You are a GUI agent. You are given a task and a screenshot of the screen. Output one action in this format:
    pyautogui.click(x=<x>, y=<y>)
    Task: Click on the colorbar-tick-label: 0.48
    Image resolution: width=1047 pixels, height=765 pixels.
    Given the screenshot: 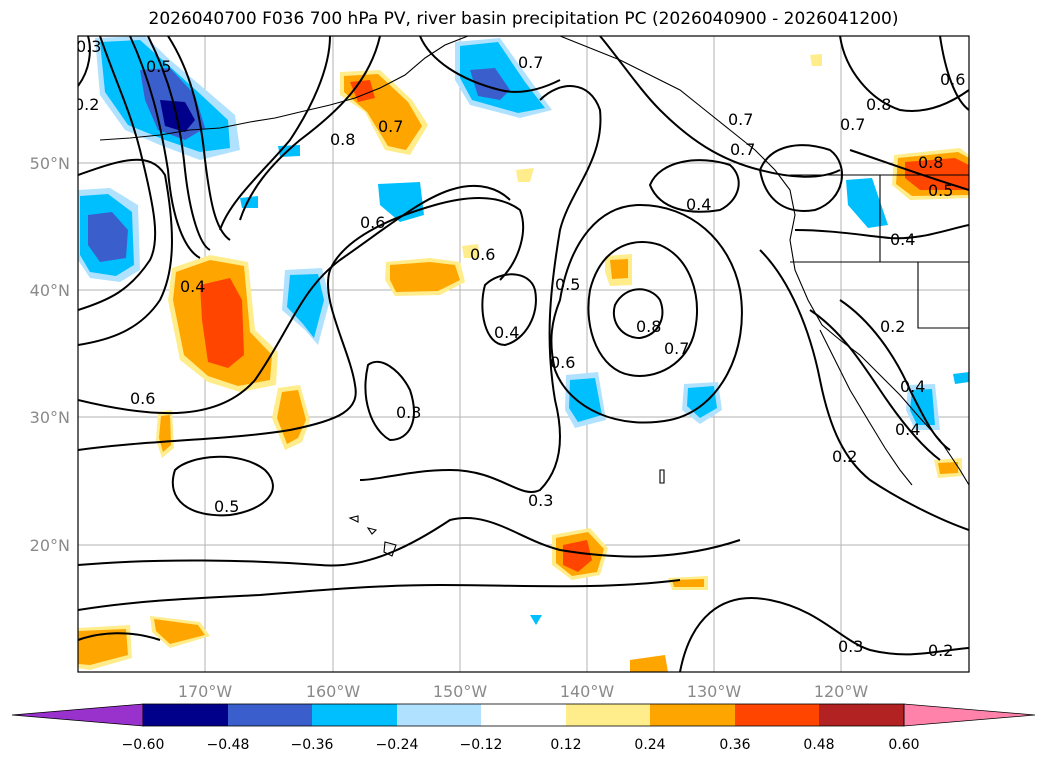 What is the action you would take?
    pyautogui.click(x=818, y=745)
    